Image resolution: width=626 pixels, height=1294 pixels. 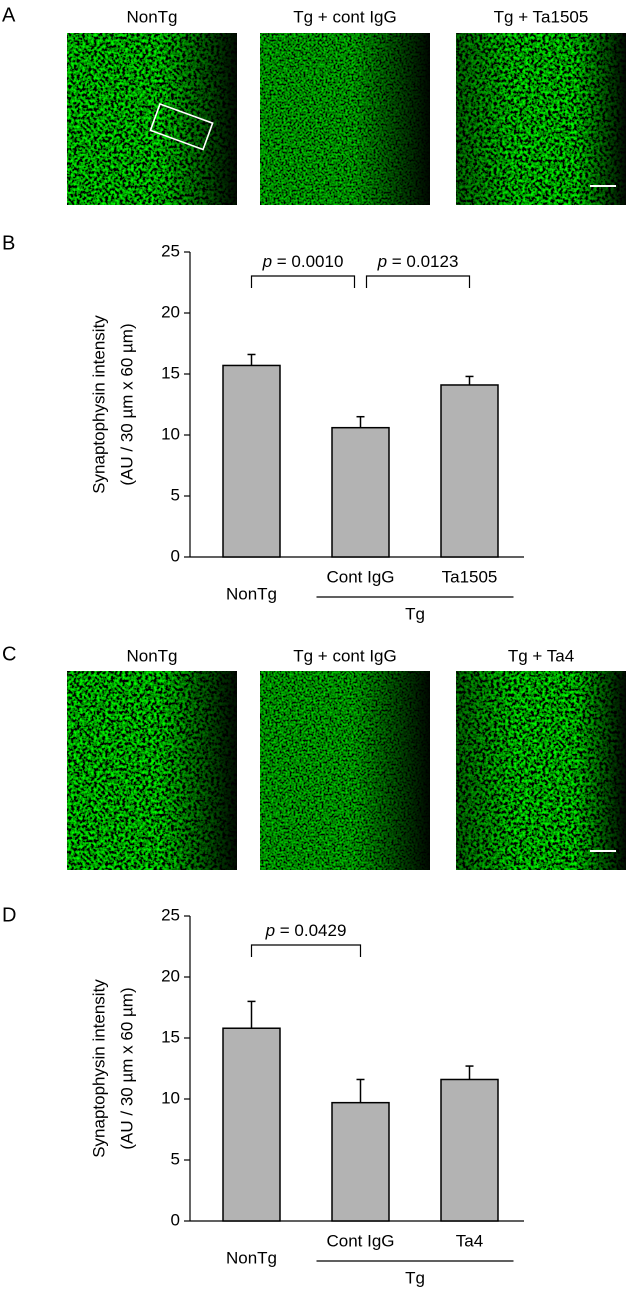 I want to click on panel-letter: A, so click(x=9, y=15).